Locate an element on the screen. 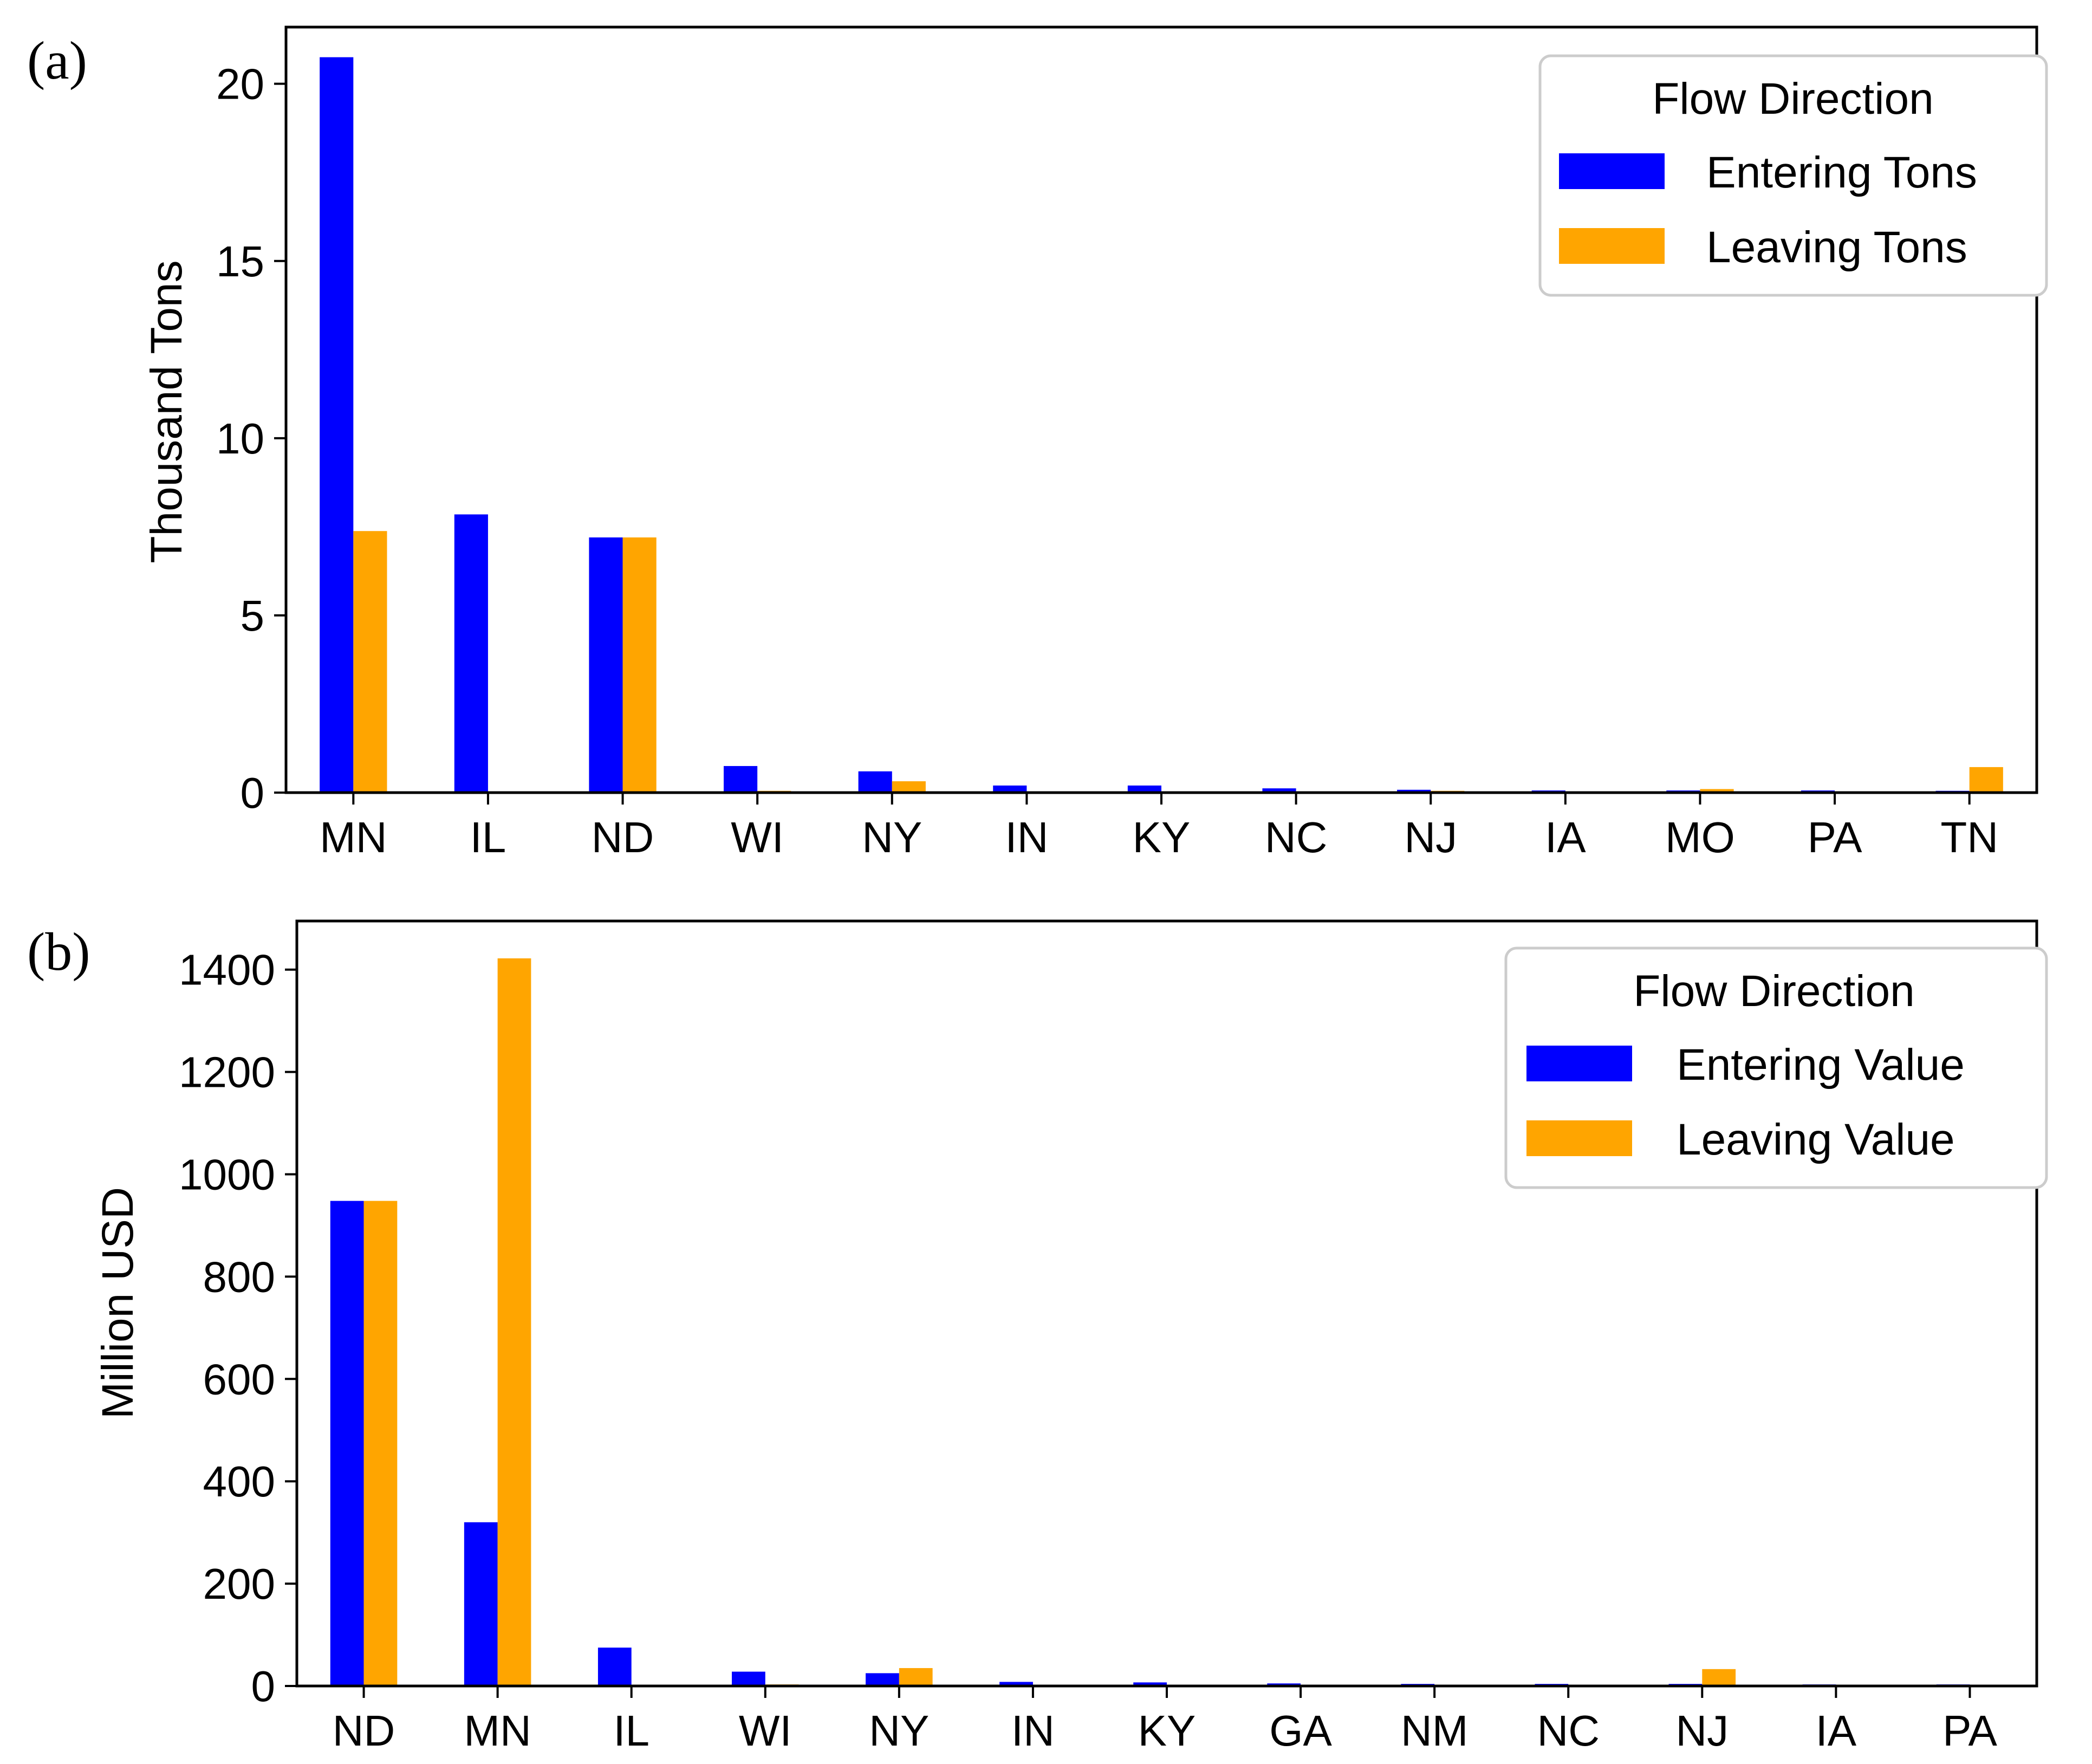 The height and width of the screenshot is (1764, 2092). y-tick-label-400: 400 is located at coordinates (239, 1481).